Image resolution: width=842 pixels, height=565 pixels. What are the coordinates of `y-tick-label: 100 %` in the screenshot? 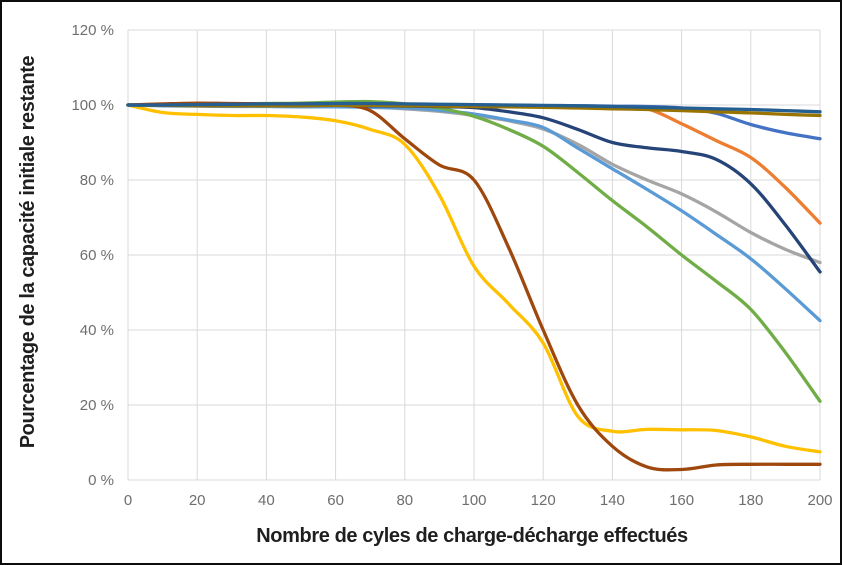 It's located at (92, 105).